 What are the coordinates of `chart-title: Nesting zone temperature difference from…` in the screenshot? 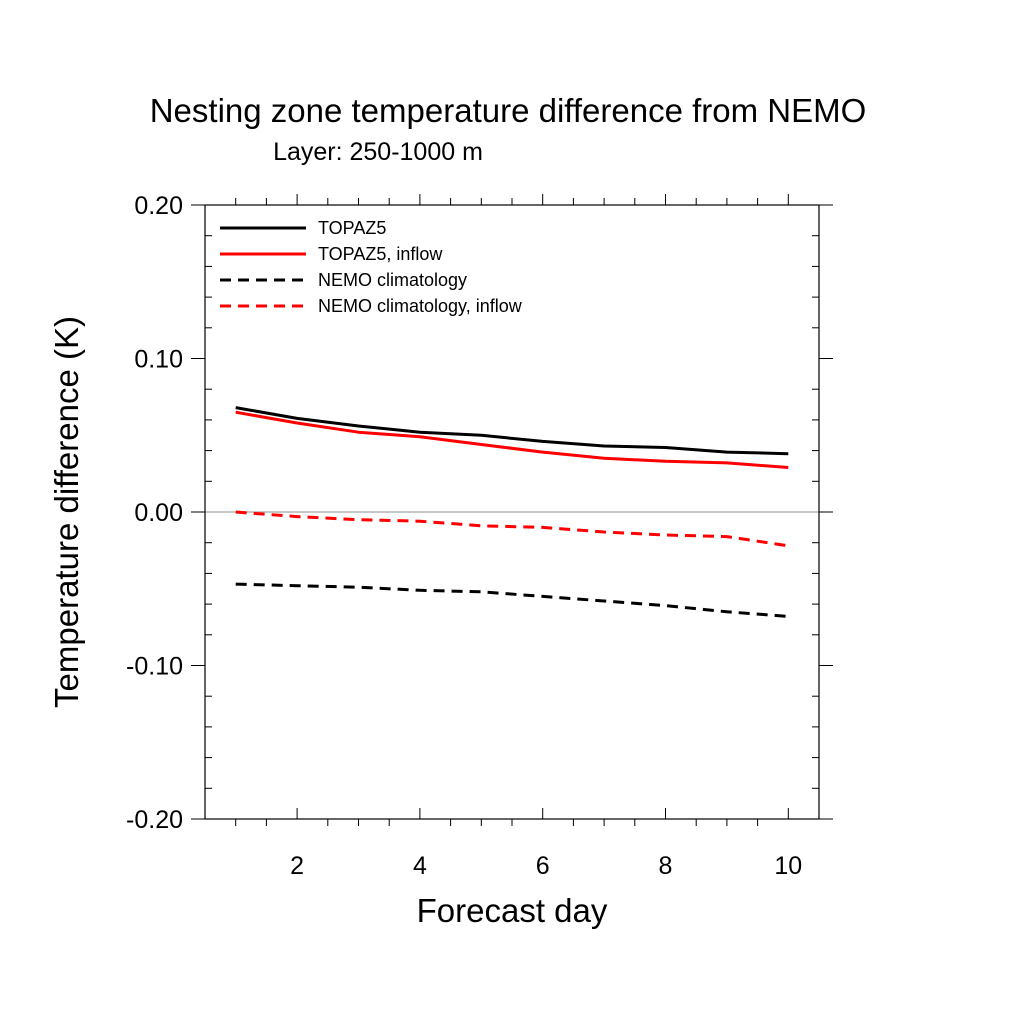 It's located at (508, 110).